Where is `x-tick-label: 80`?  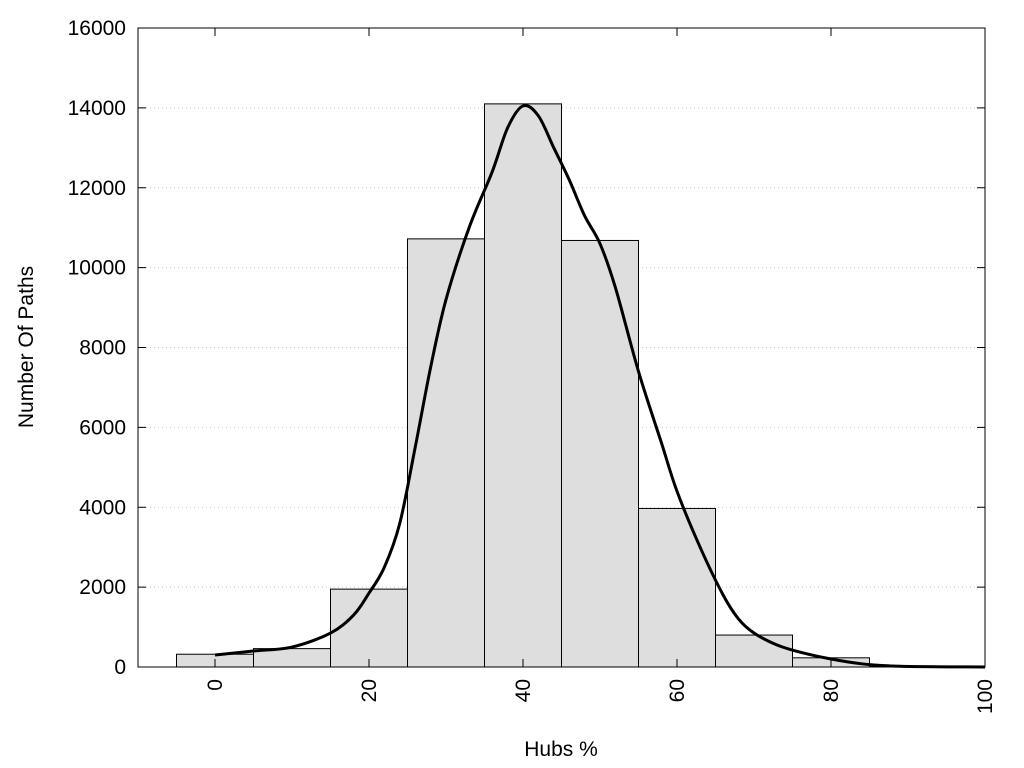
x-tick-label: 80 is located at coordinates (831, 690).